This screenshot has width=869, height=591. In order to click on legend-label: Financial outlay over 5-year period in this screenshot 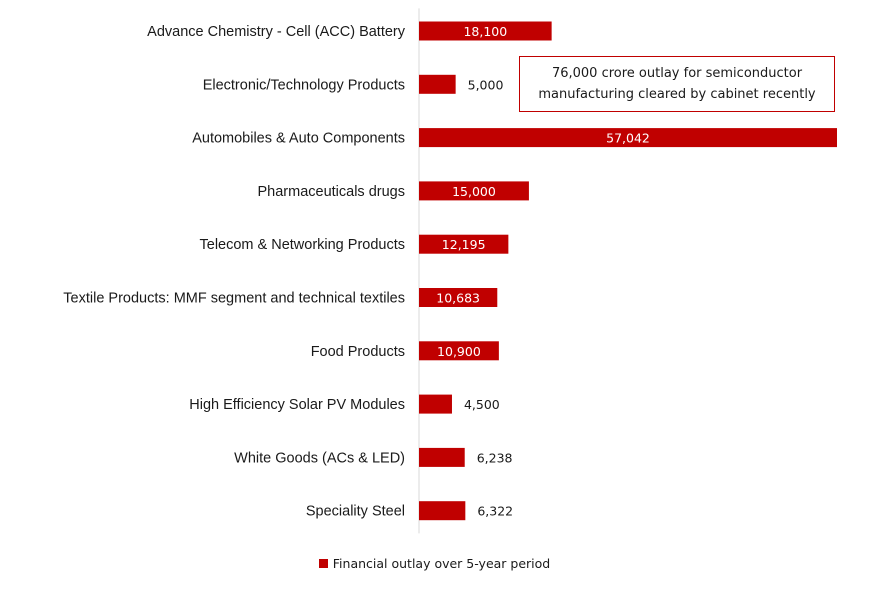, I will do `click(441, 563)`.